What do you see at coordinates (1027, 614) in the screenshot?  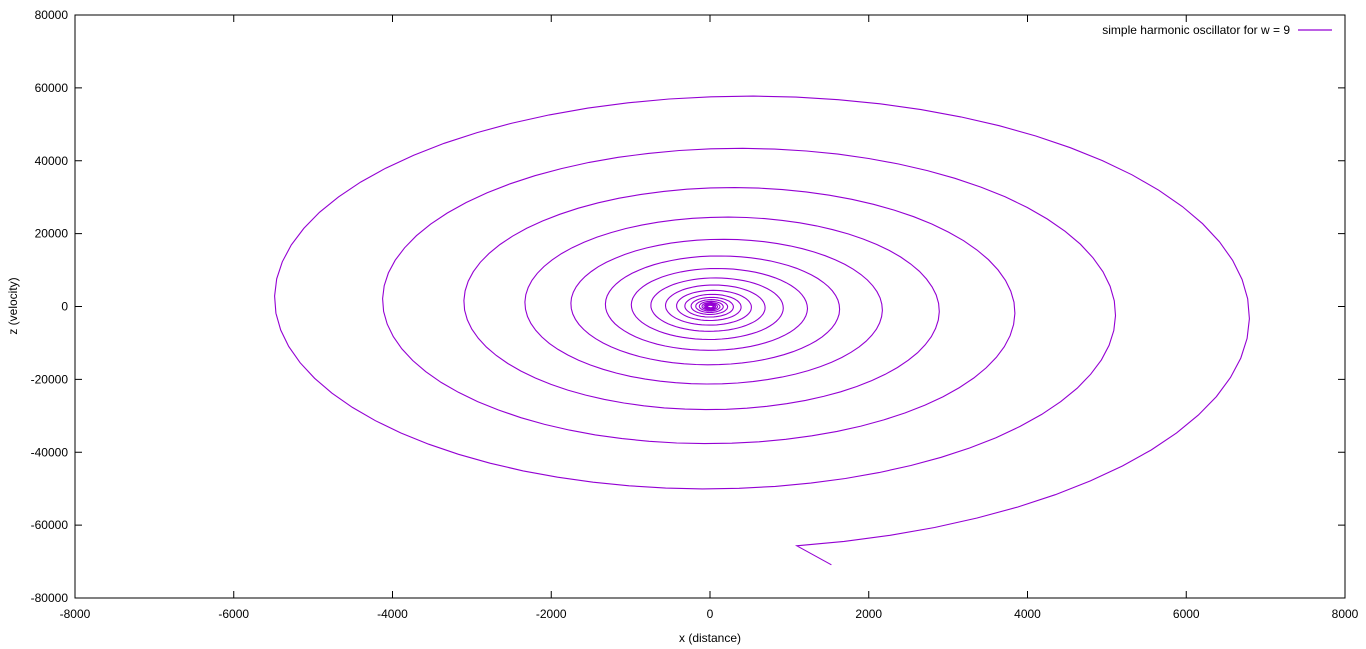 I see `x-tick-label: 4000` at bounding box center [1027, 614].